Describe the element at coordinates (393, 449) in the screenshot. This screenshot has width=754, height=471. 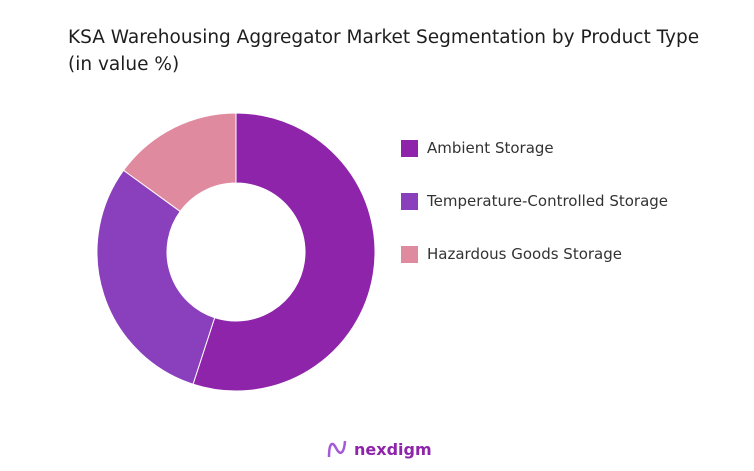
I see `logo-text: nexdigm` at that location.